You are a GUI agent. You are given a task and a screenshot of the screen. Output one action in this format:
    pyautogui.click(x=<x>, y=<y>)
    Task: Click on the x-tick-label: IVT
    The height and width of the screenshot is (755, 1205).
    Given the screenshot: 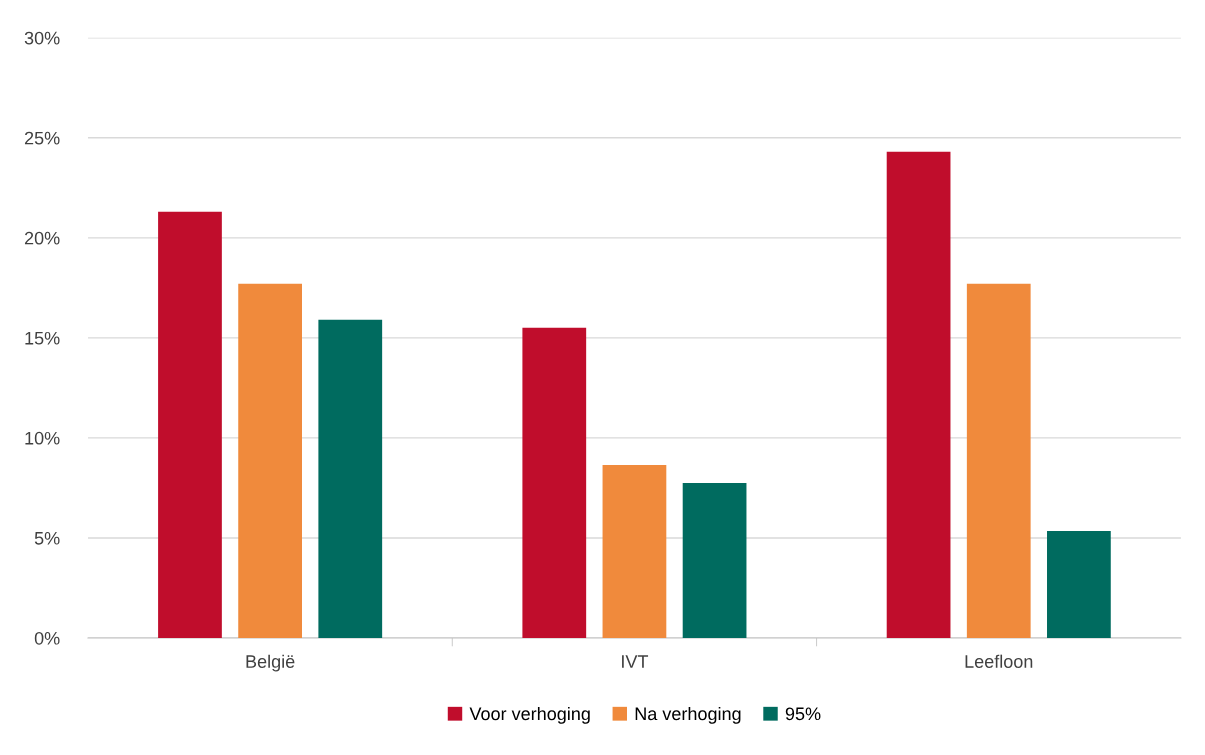 What is the action you would take?
    pyautogui.click(x=635, y=661)
    